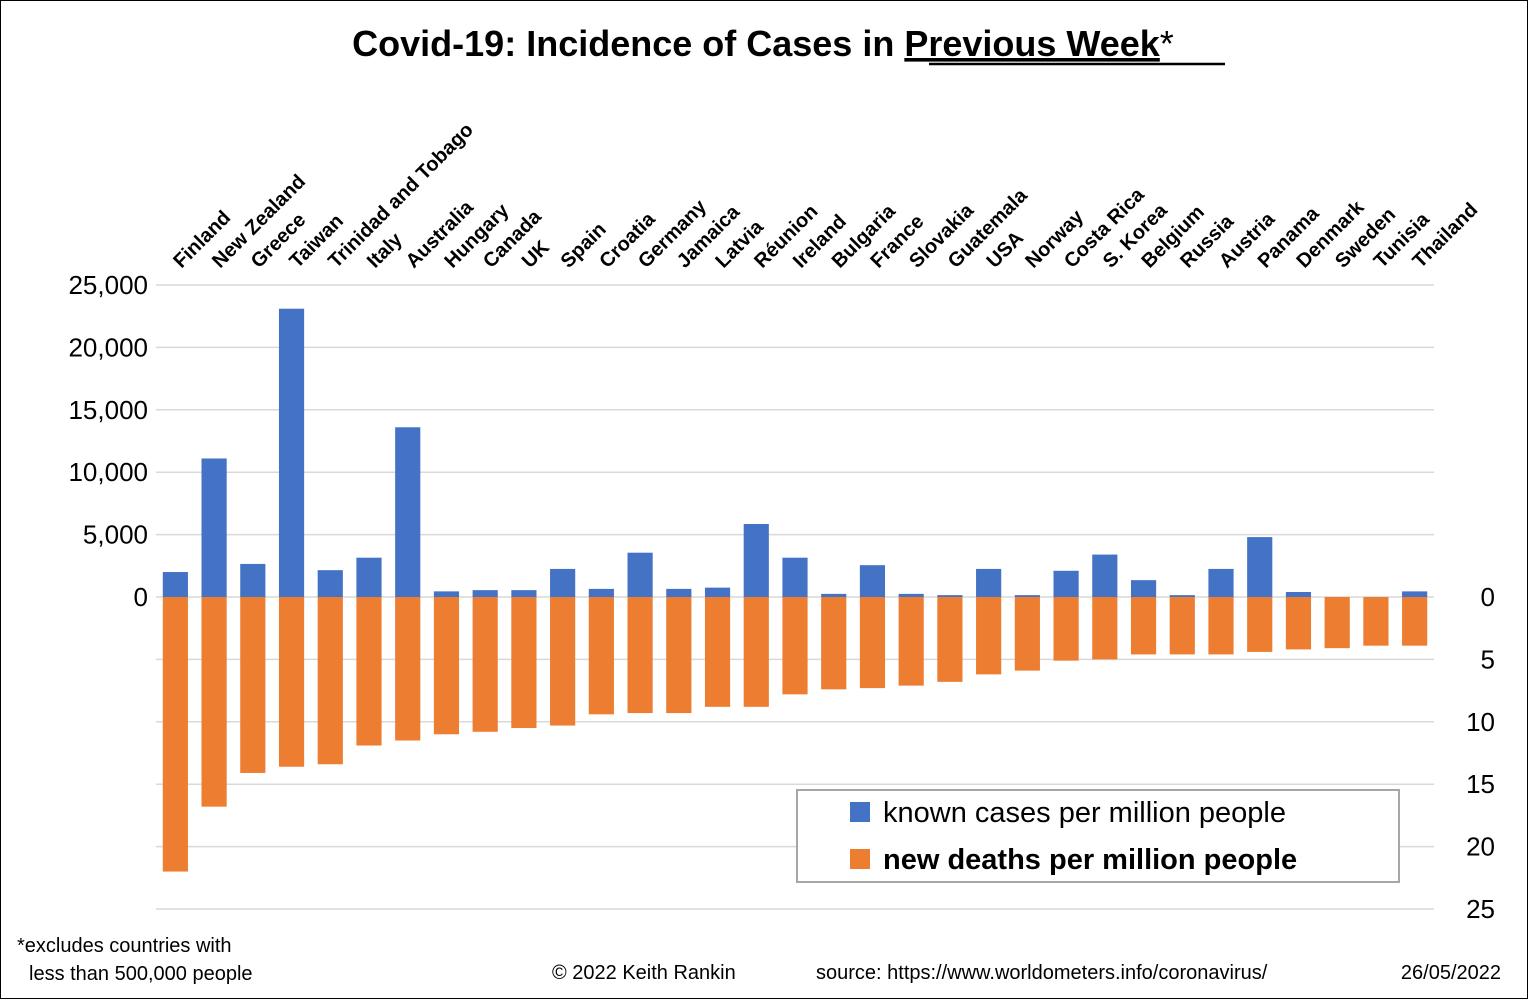 The image size is (1528, 1000). Describe the element at coordinates (860, 859) in the screenshot. I see `legend-swatch-deaths` at that location.